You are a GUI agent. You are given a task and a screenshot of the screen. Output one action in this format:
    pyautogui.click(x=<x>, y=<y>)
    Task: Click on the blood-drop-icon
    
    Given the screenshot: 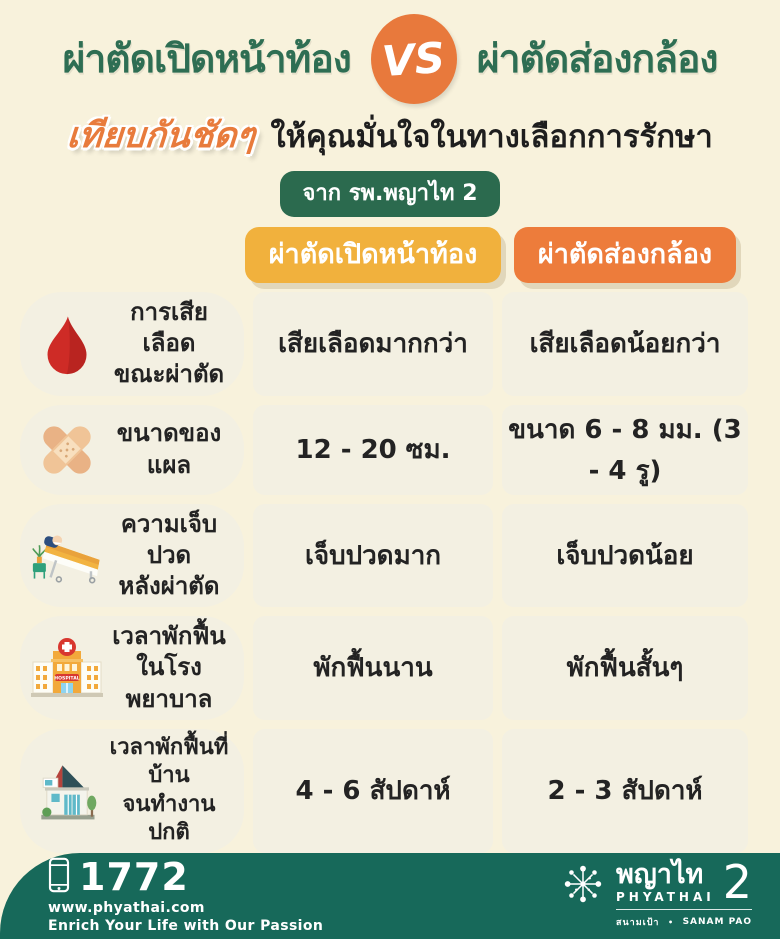 What is the action you would take?
    pyautogui.click(x=67, y=344)
    